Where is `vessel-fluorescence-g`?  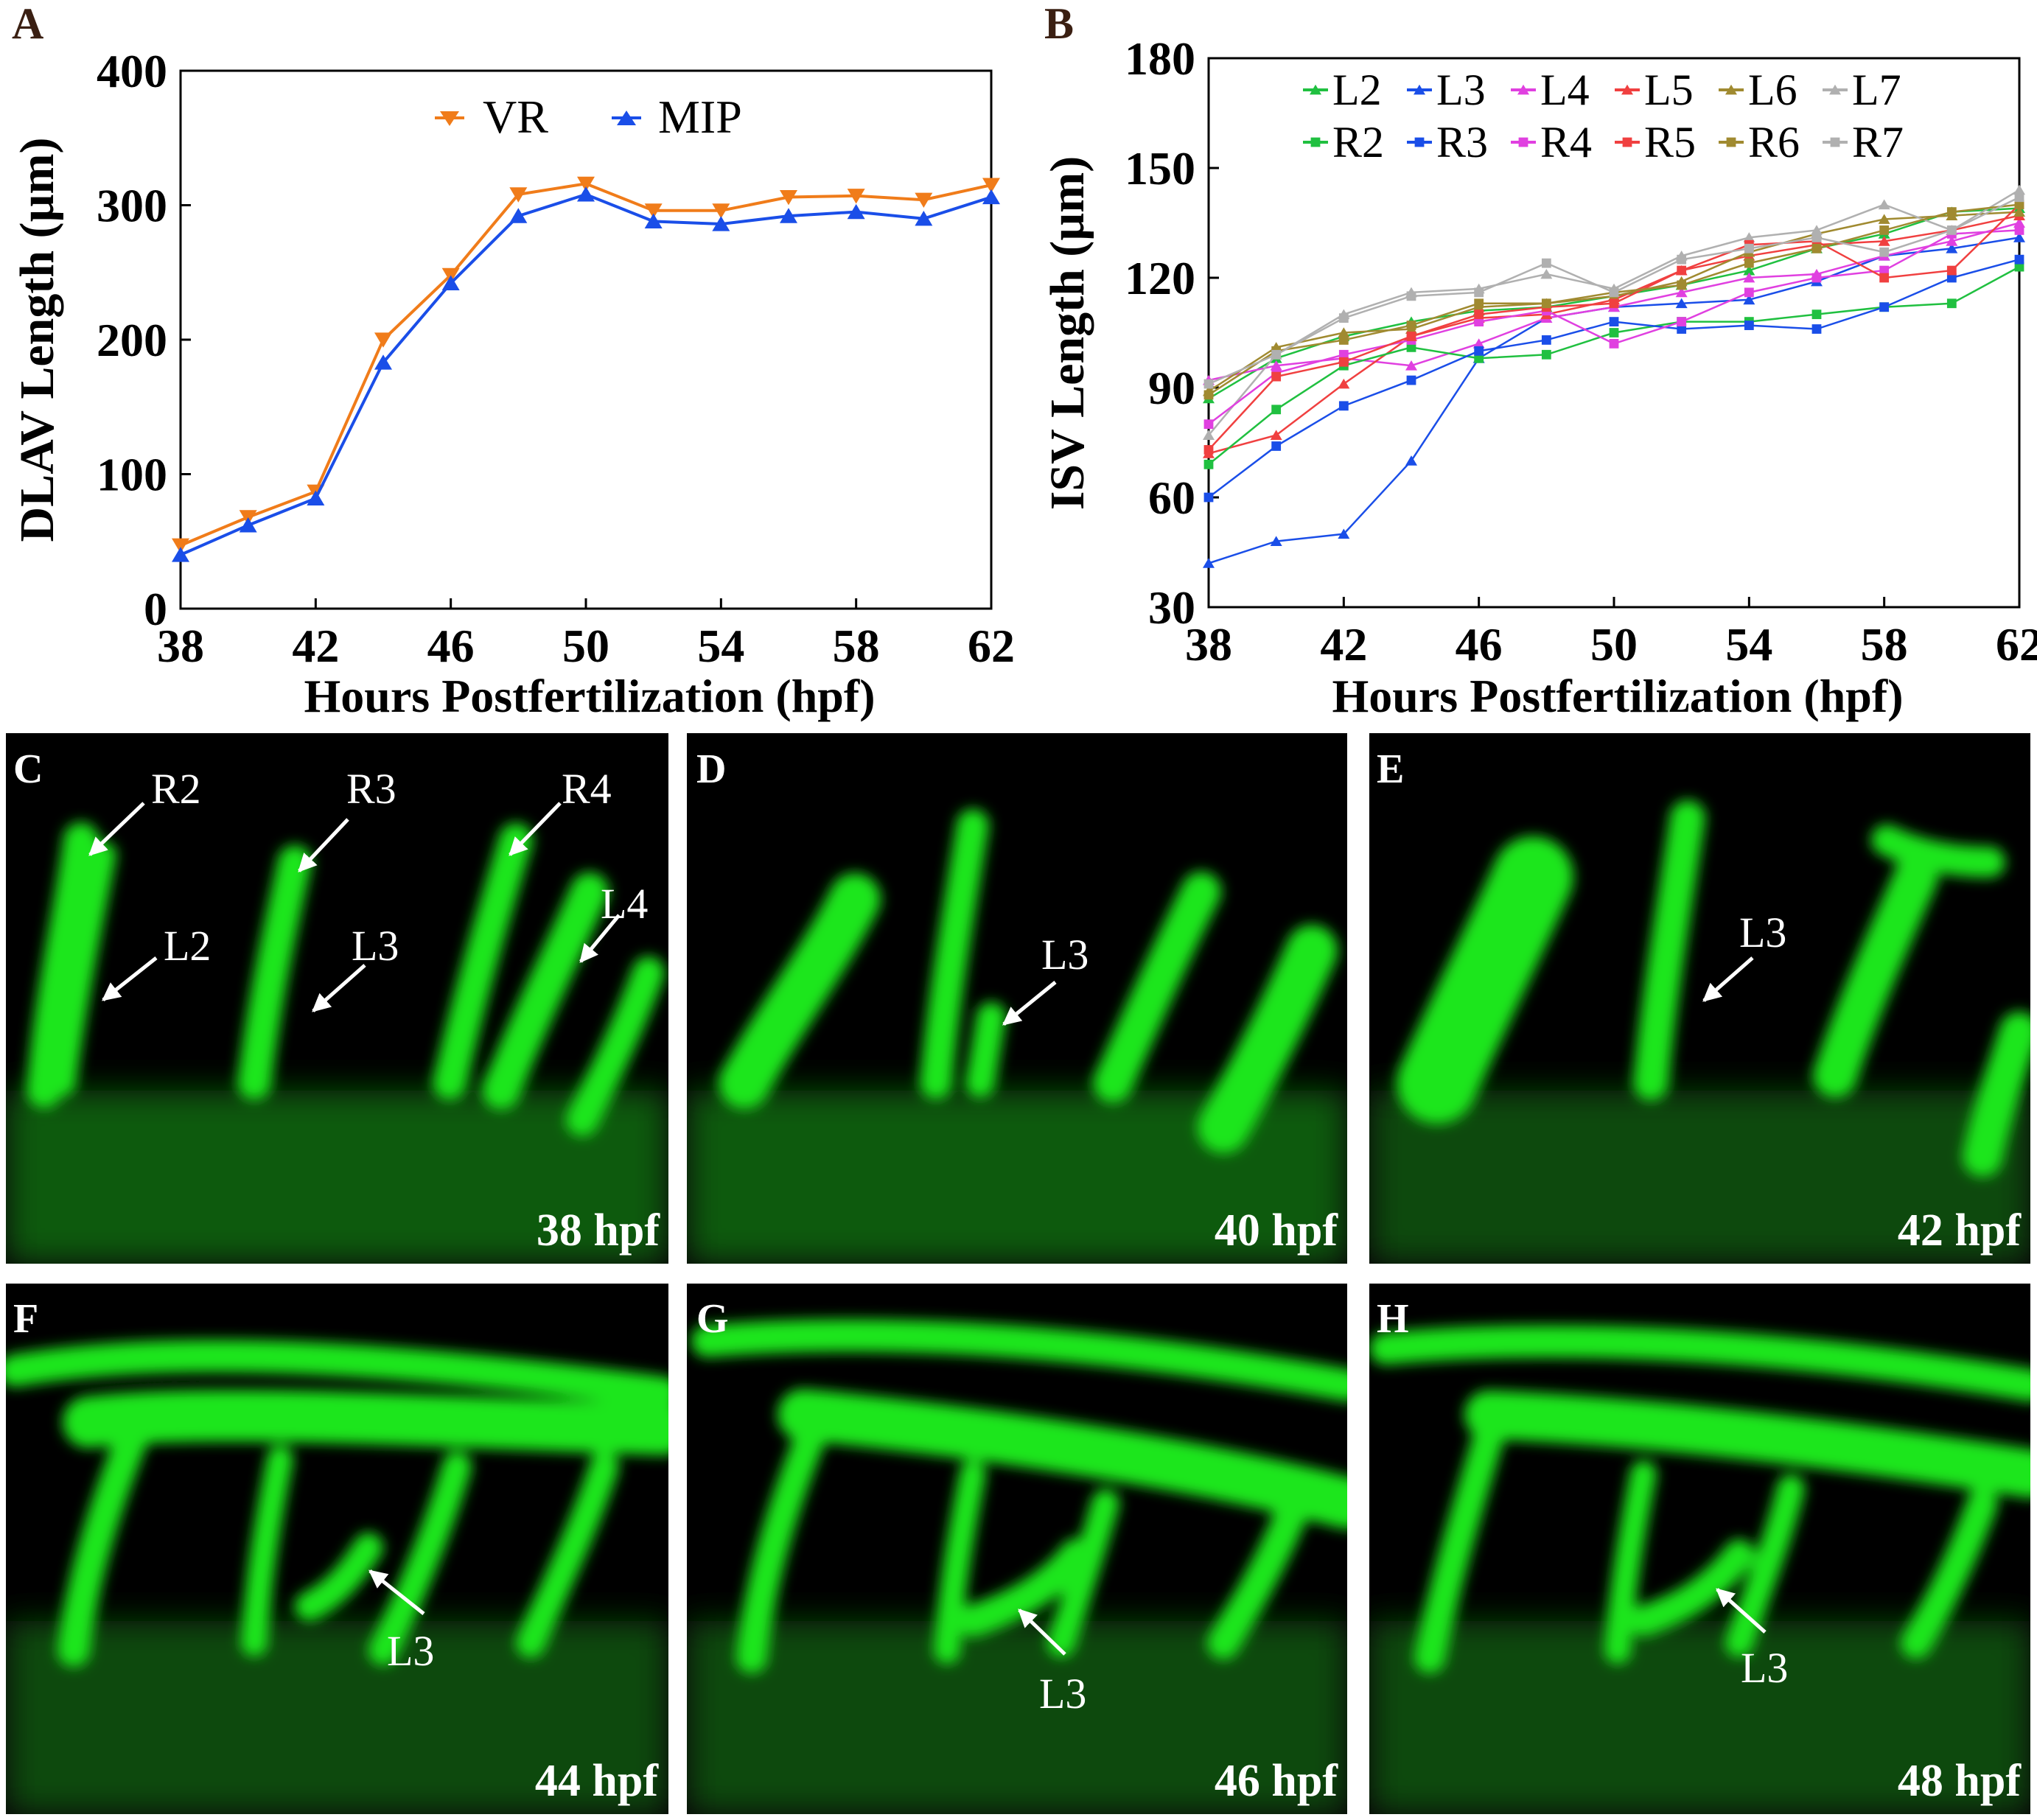 vessel-fluorescence-g is located at coordinates (1017, 1566).